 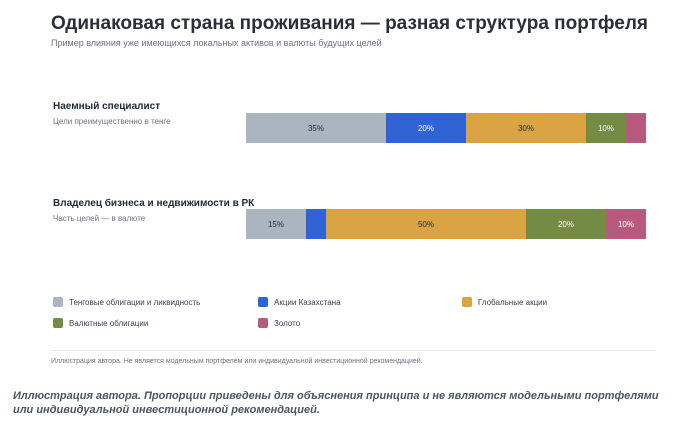 I want to click on bar-data-label-row1-series0: 15%, so click(x=276, y=224).